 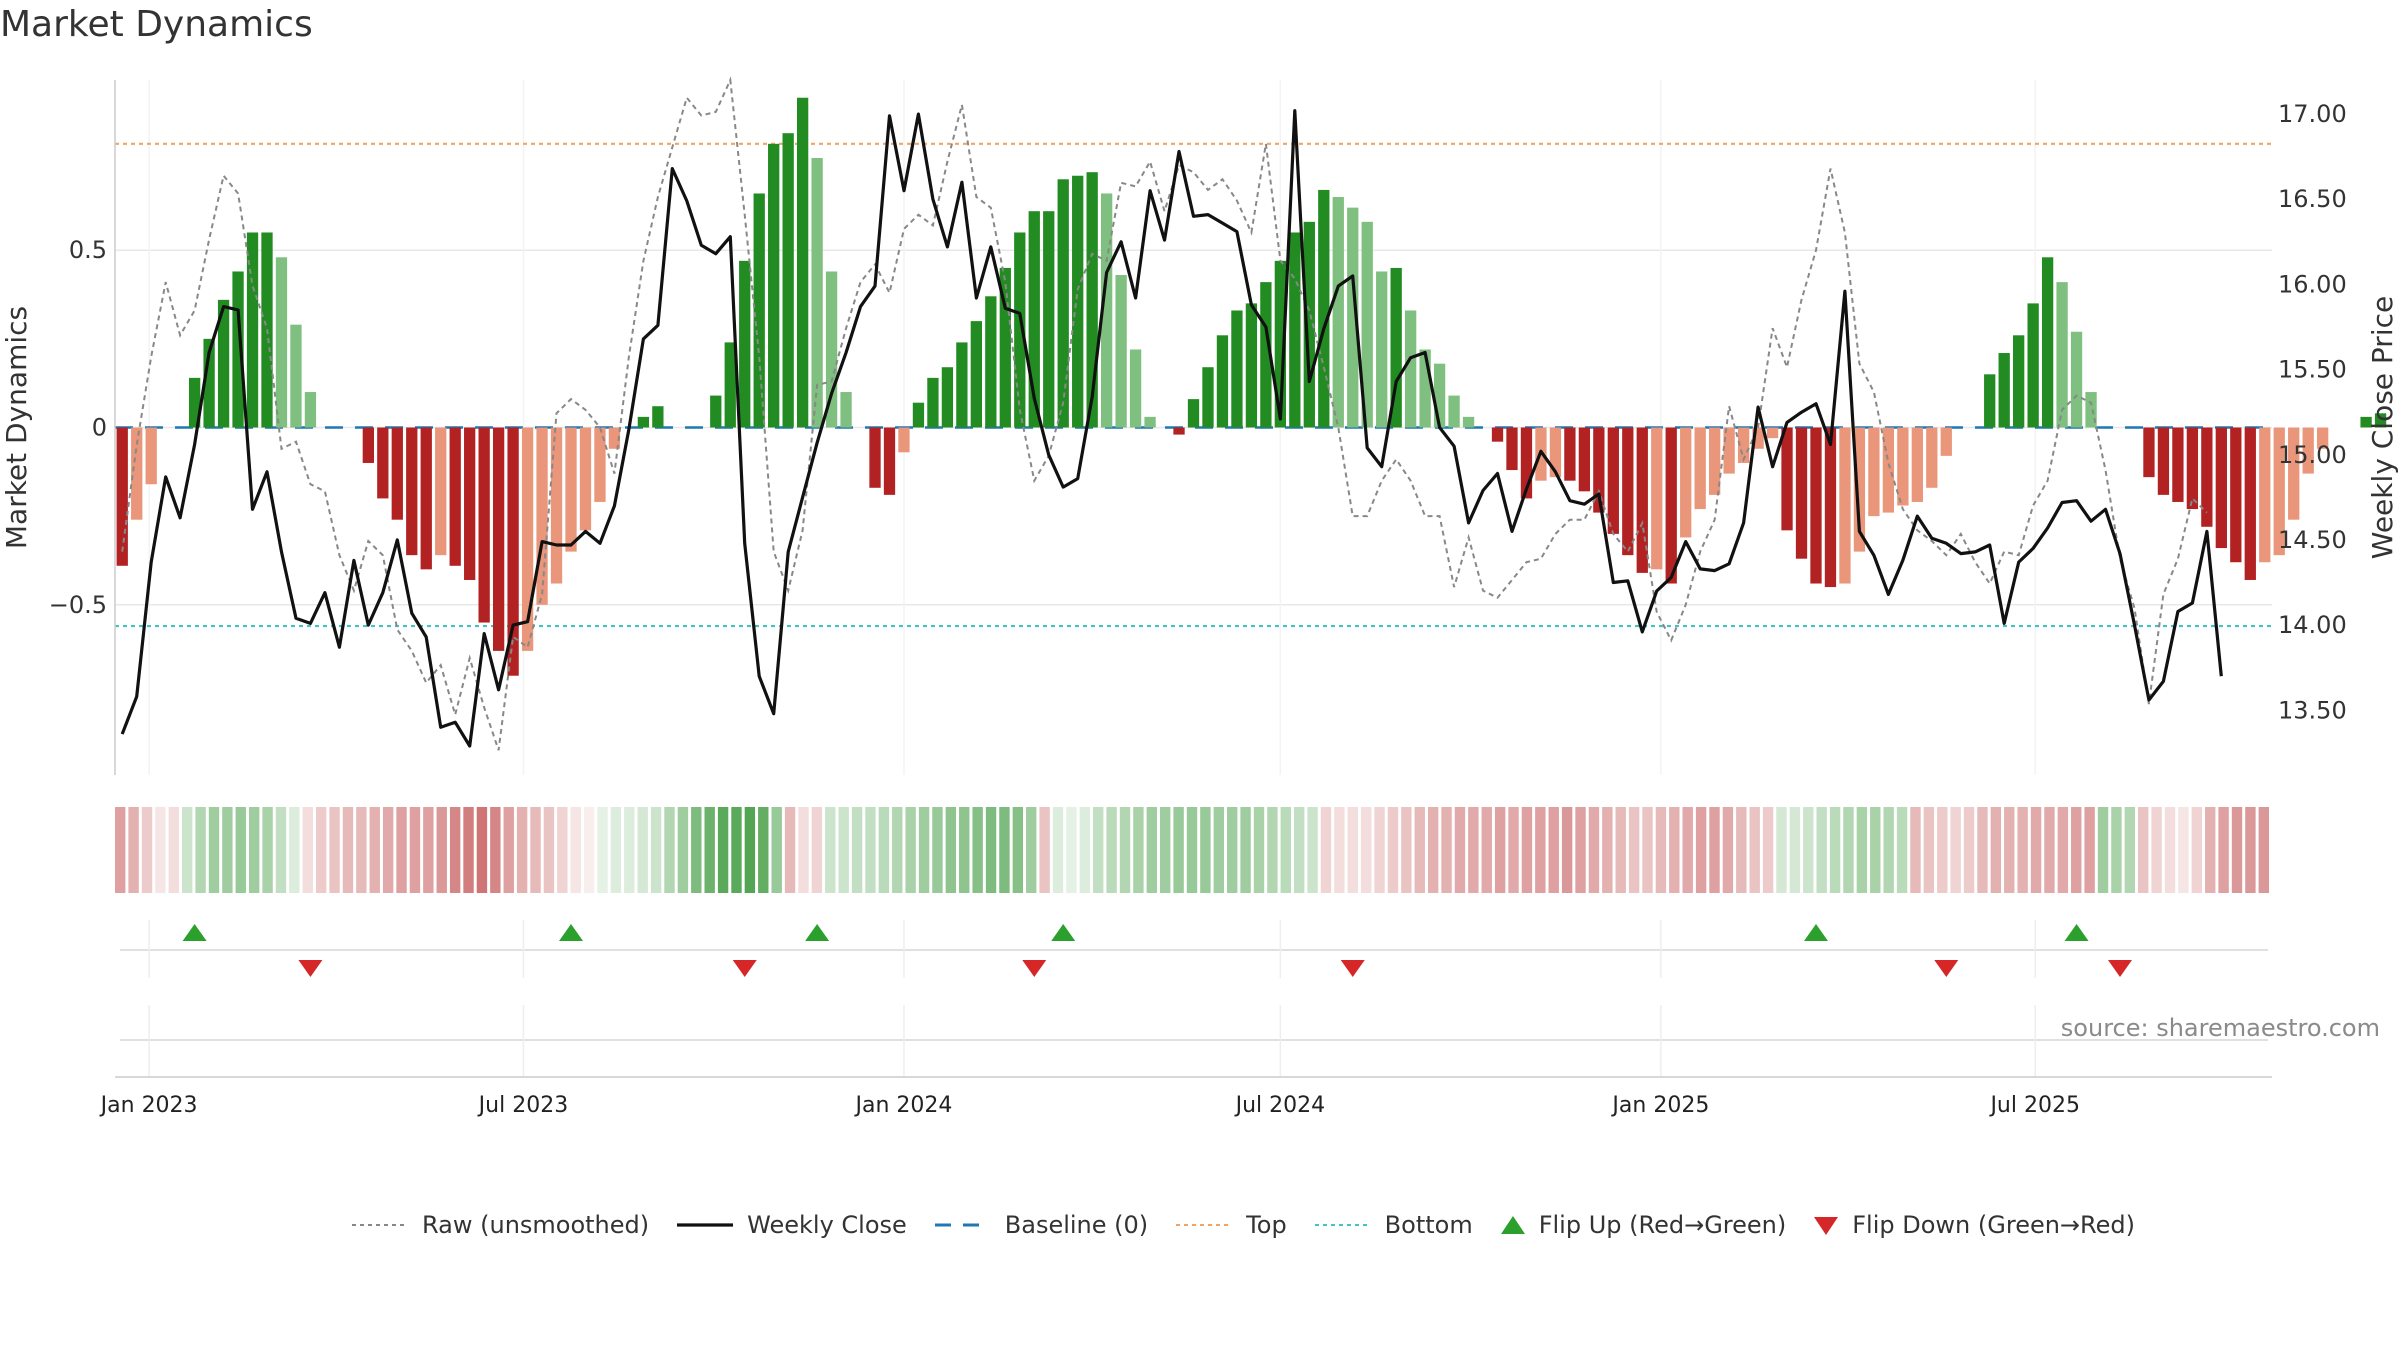 What do you see at coordinates (148, 1105) in the screenshot?
I see `x-tick-label: Jan 2023` at bounding box center [148, 1105].